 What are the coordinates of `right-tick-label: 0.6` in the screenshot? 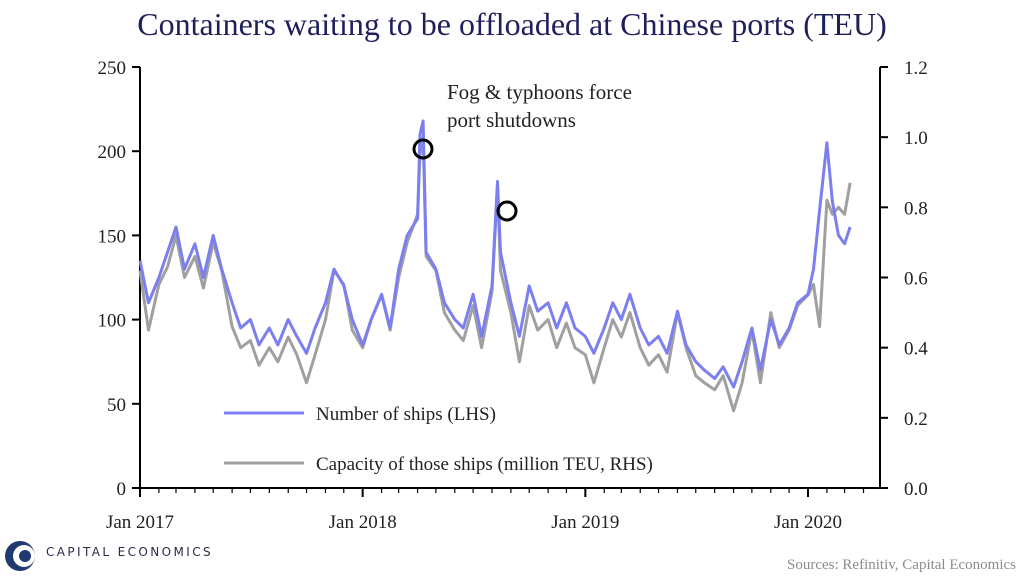 It's located at (916, 279).